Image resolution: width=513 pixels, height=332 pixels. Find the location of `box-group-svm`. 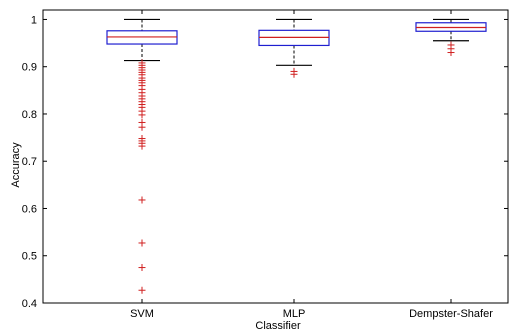

box-group-svm is located at coordinates (142, 156).